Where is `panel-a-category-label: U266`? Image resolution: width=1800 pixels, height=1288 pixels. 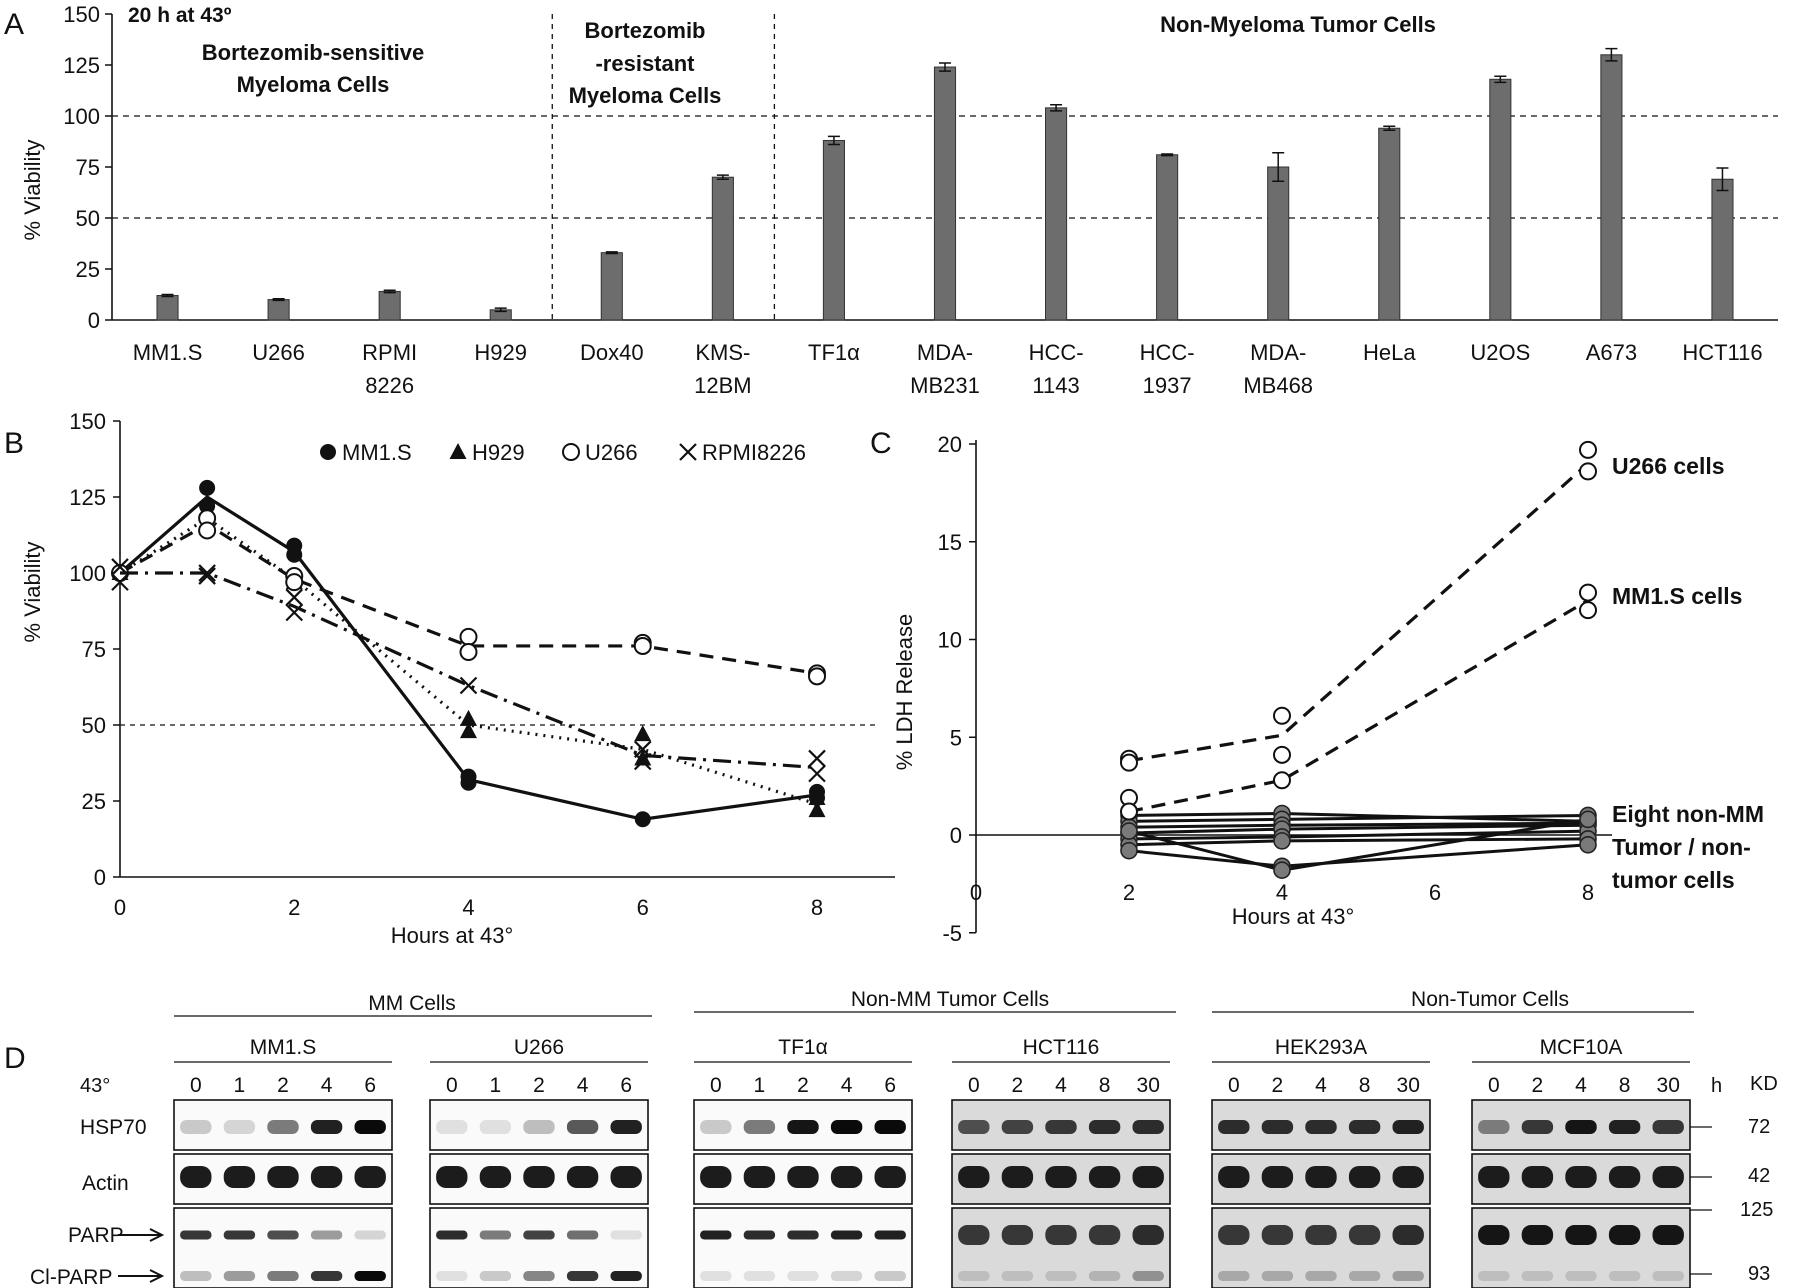 panel-a-category-label: U266 is located at coordinates (278, 352).